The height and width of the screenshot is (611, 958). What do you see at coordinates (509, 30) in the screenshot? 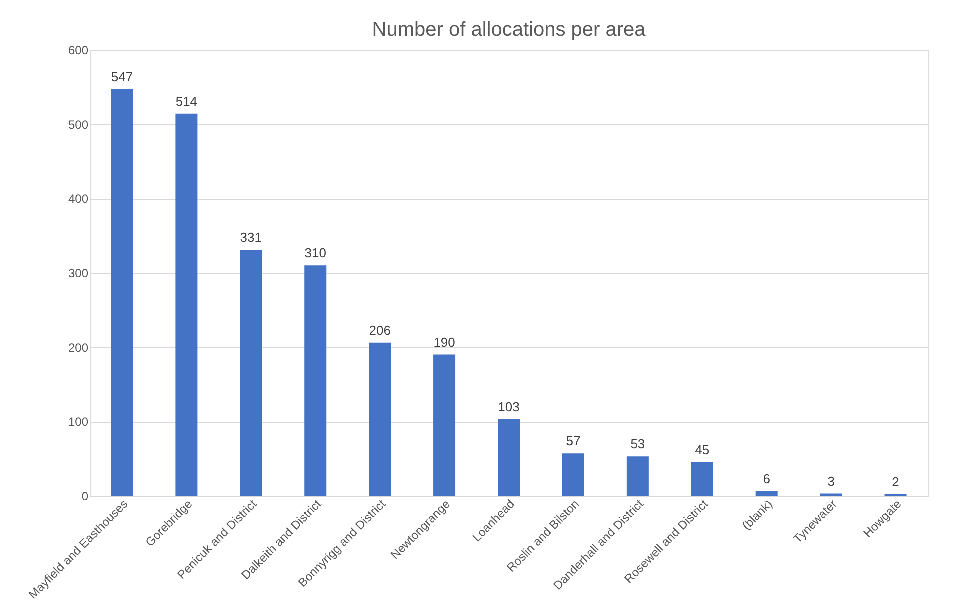
I see `chart-title: Number of allocations per area` at bounding box center [509, 30].